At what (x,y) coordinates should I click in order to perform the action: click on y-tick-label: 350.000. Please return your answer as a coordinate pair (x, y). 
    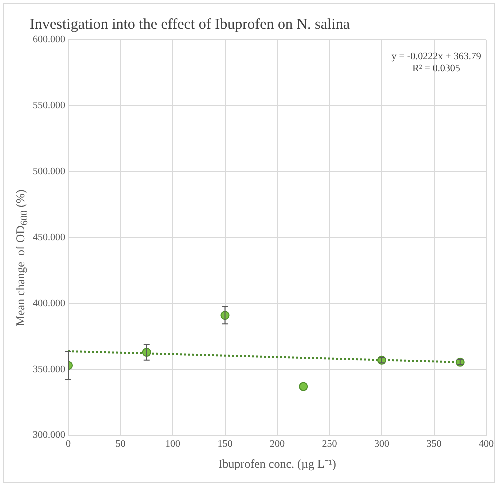
    Looking at the image, I should click on (49, 370).